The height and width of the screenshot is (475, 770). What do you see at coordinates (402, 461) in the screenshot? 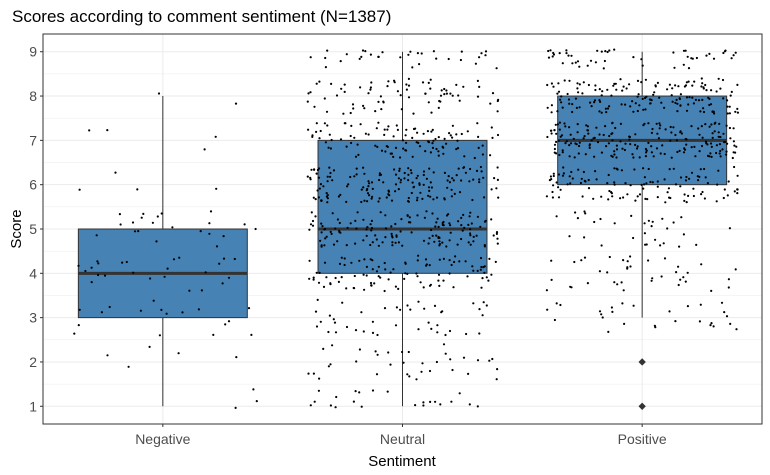
I see `x-axis-title: Sentiment` at bounding box center [402, 461].